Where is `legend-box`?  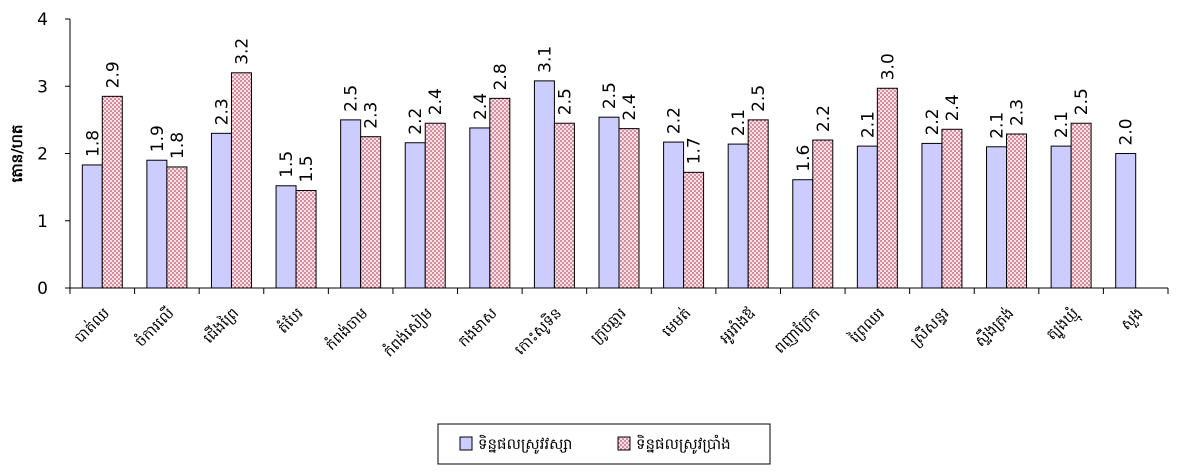 legend-box is located at coordinates (604, 444).